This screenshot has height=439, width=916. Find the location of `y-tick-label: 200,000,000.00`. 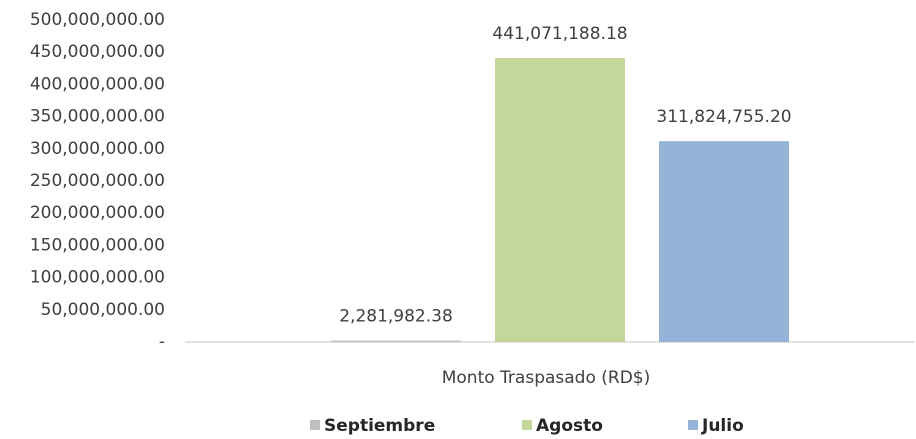

y-tick-label: 200,000,000.00 is located at coordinates (97, 213).